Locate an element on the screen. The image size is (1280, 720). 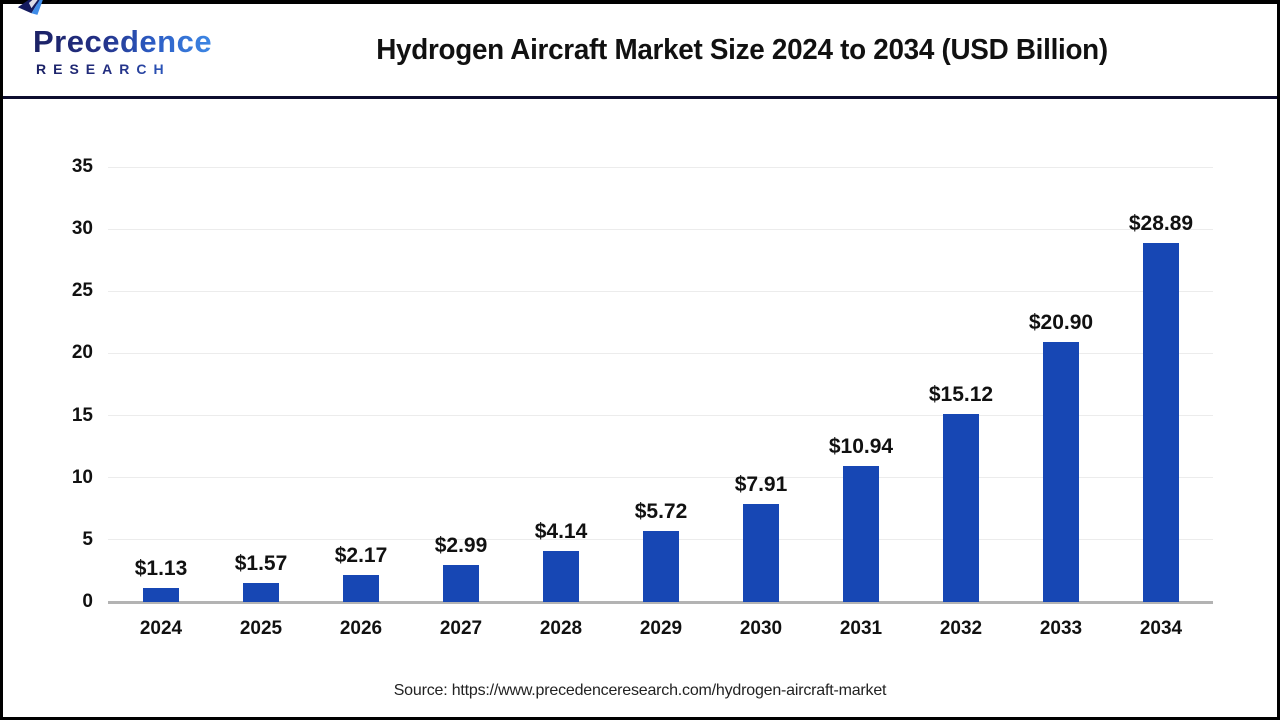
y-axis-tick-label: 0 is located at coordinates (87, 601).